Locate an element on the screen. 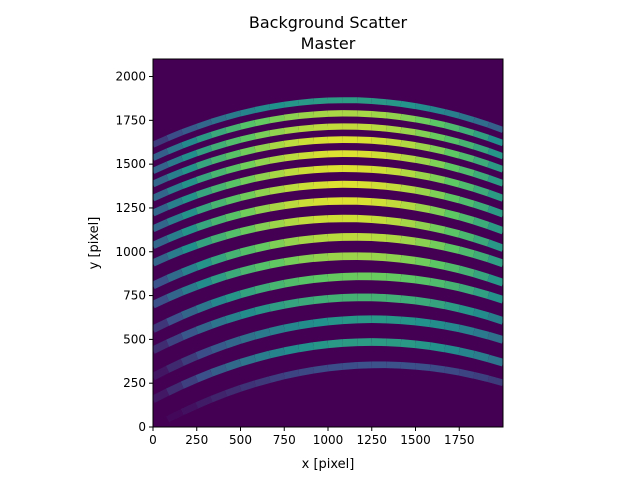 The height and width of the screenshot is (480, 640). x-tick-label: 1000 is located at coordinates (328, 440).